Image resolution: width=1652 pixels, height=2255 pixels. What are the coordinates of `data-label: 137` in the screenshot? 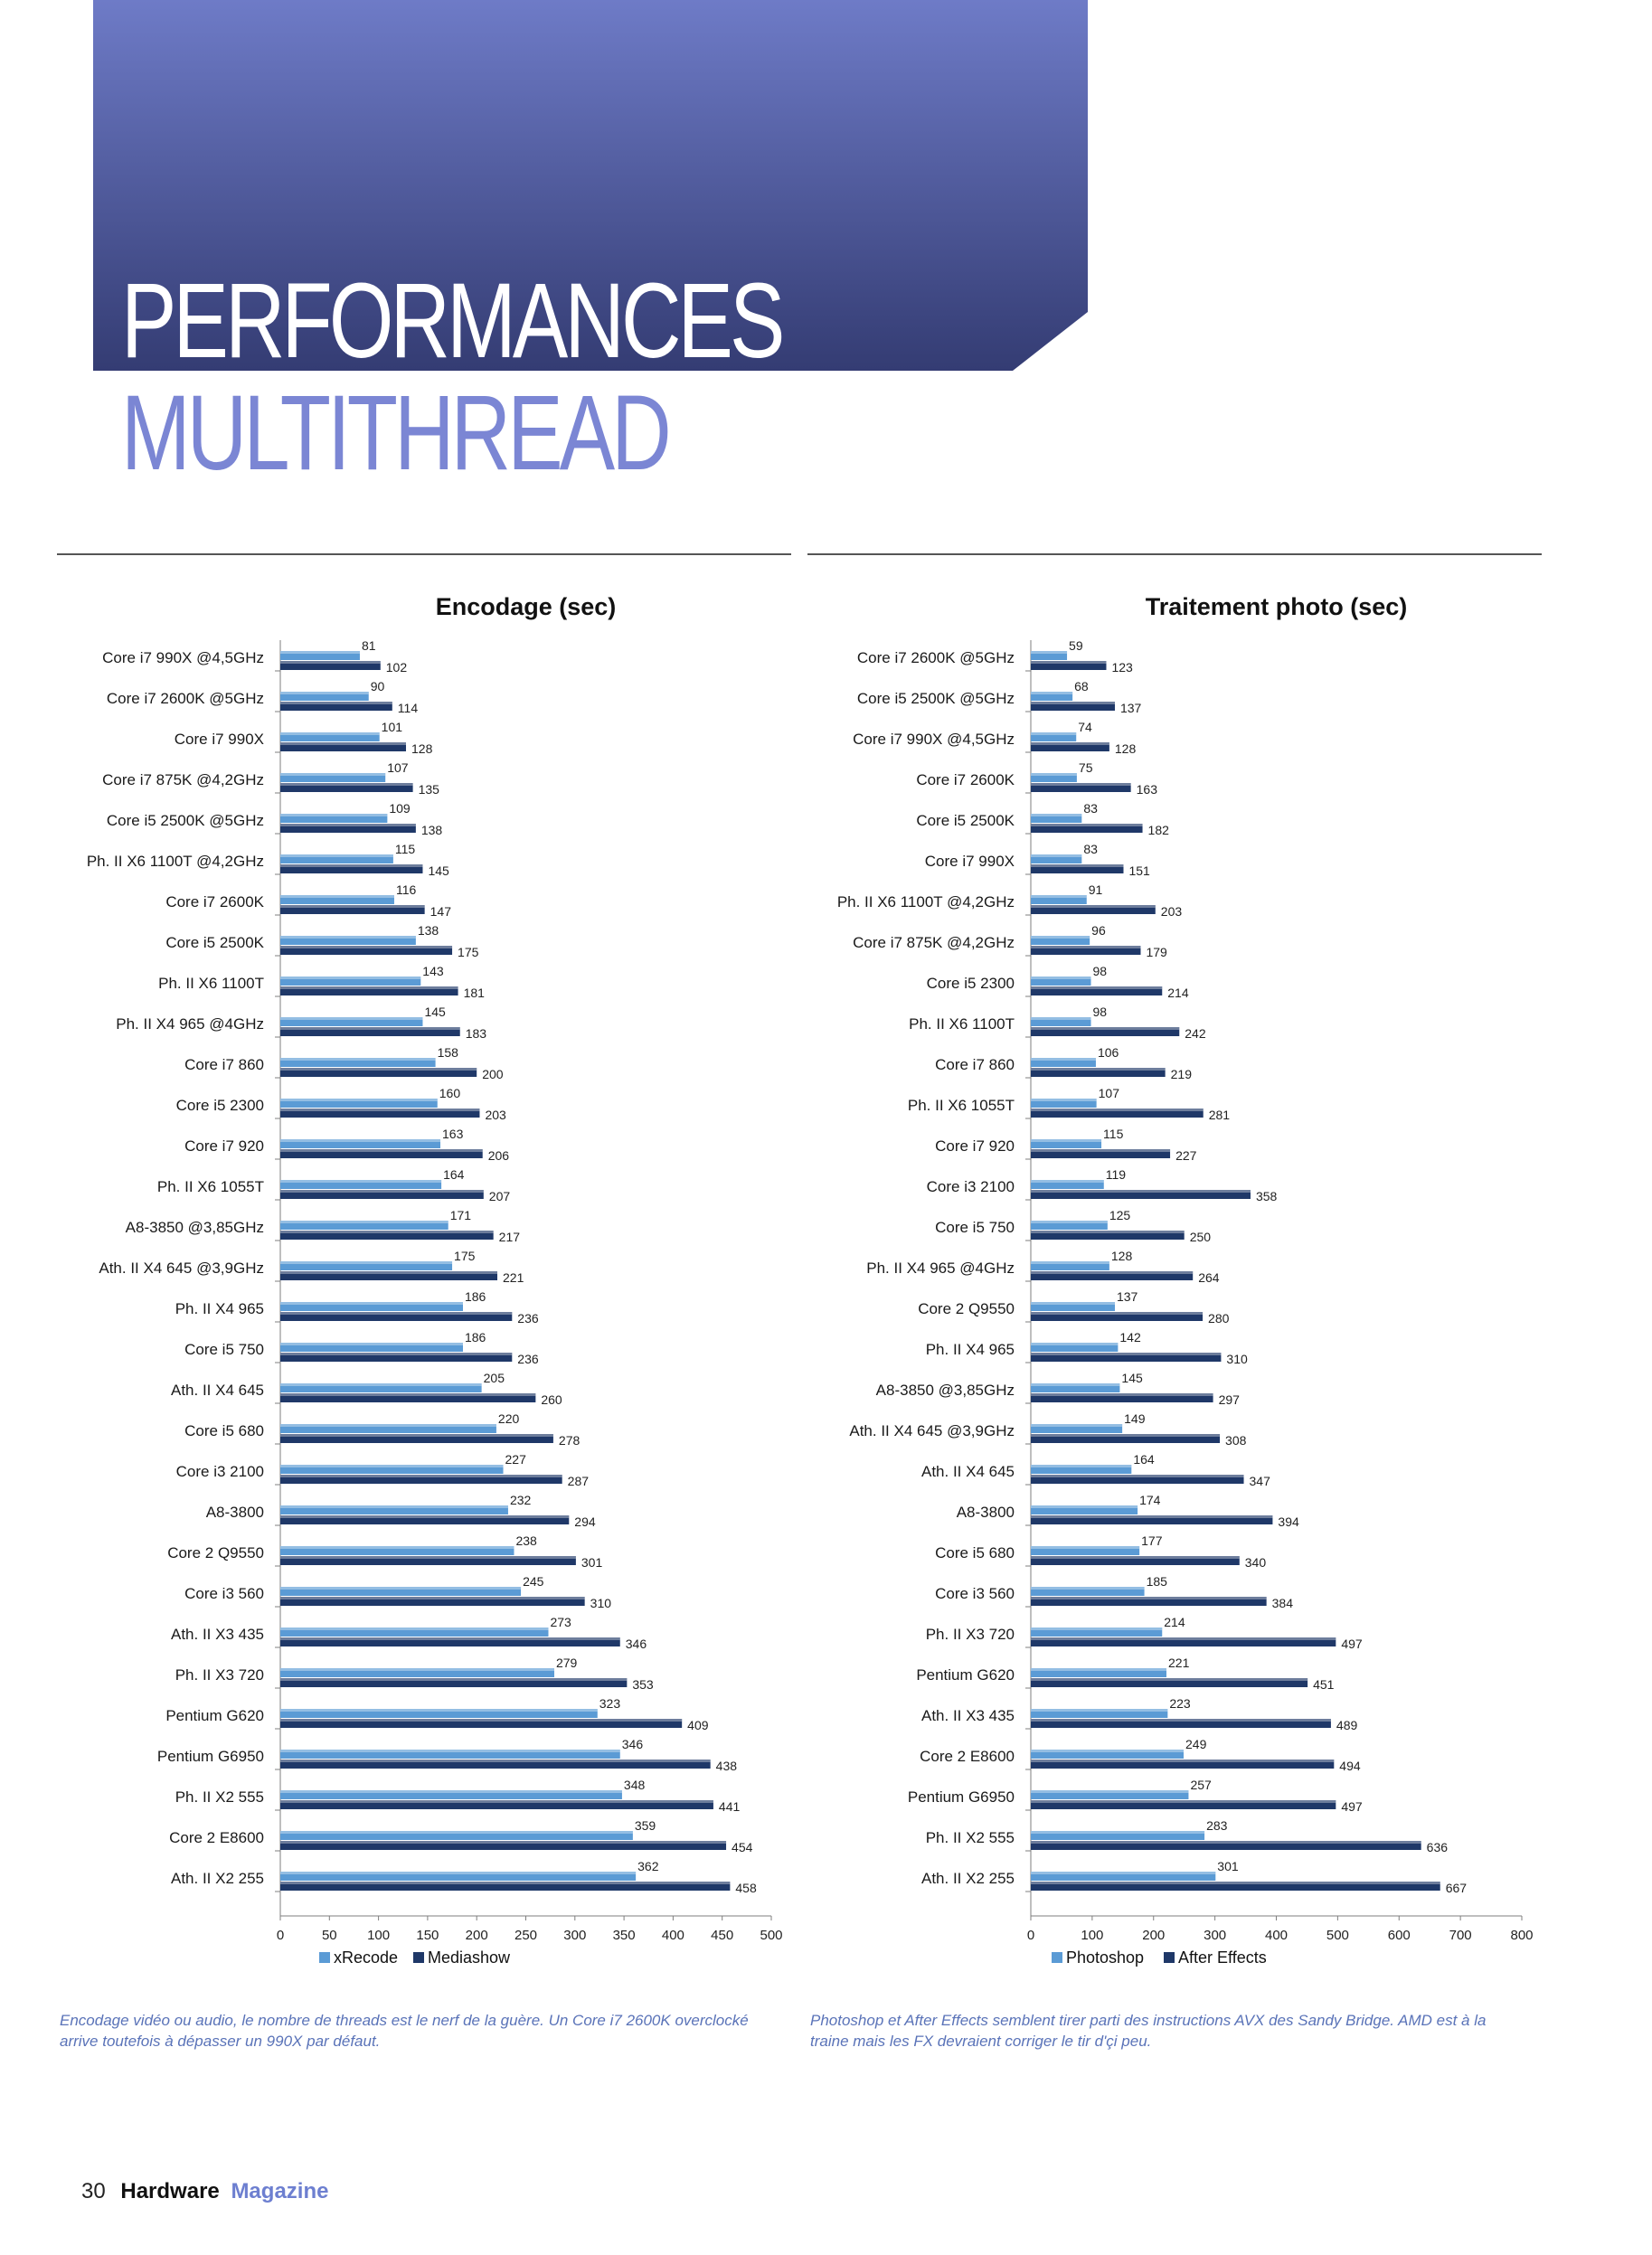 It's located at (1131, 708).